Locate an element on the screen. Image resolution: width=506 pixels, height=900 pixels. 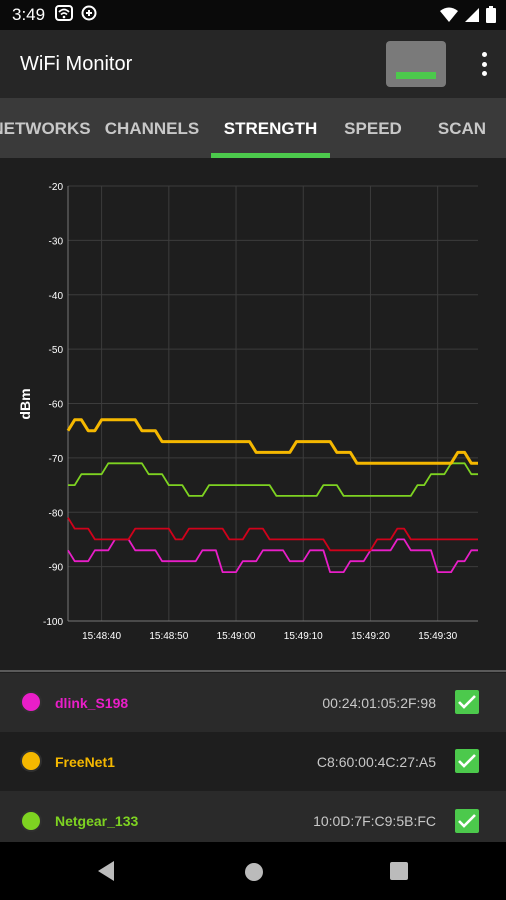
tab-indicator is located at coordinates (270, 155).